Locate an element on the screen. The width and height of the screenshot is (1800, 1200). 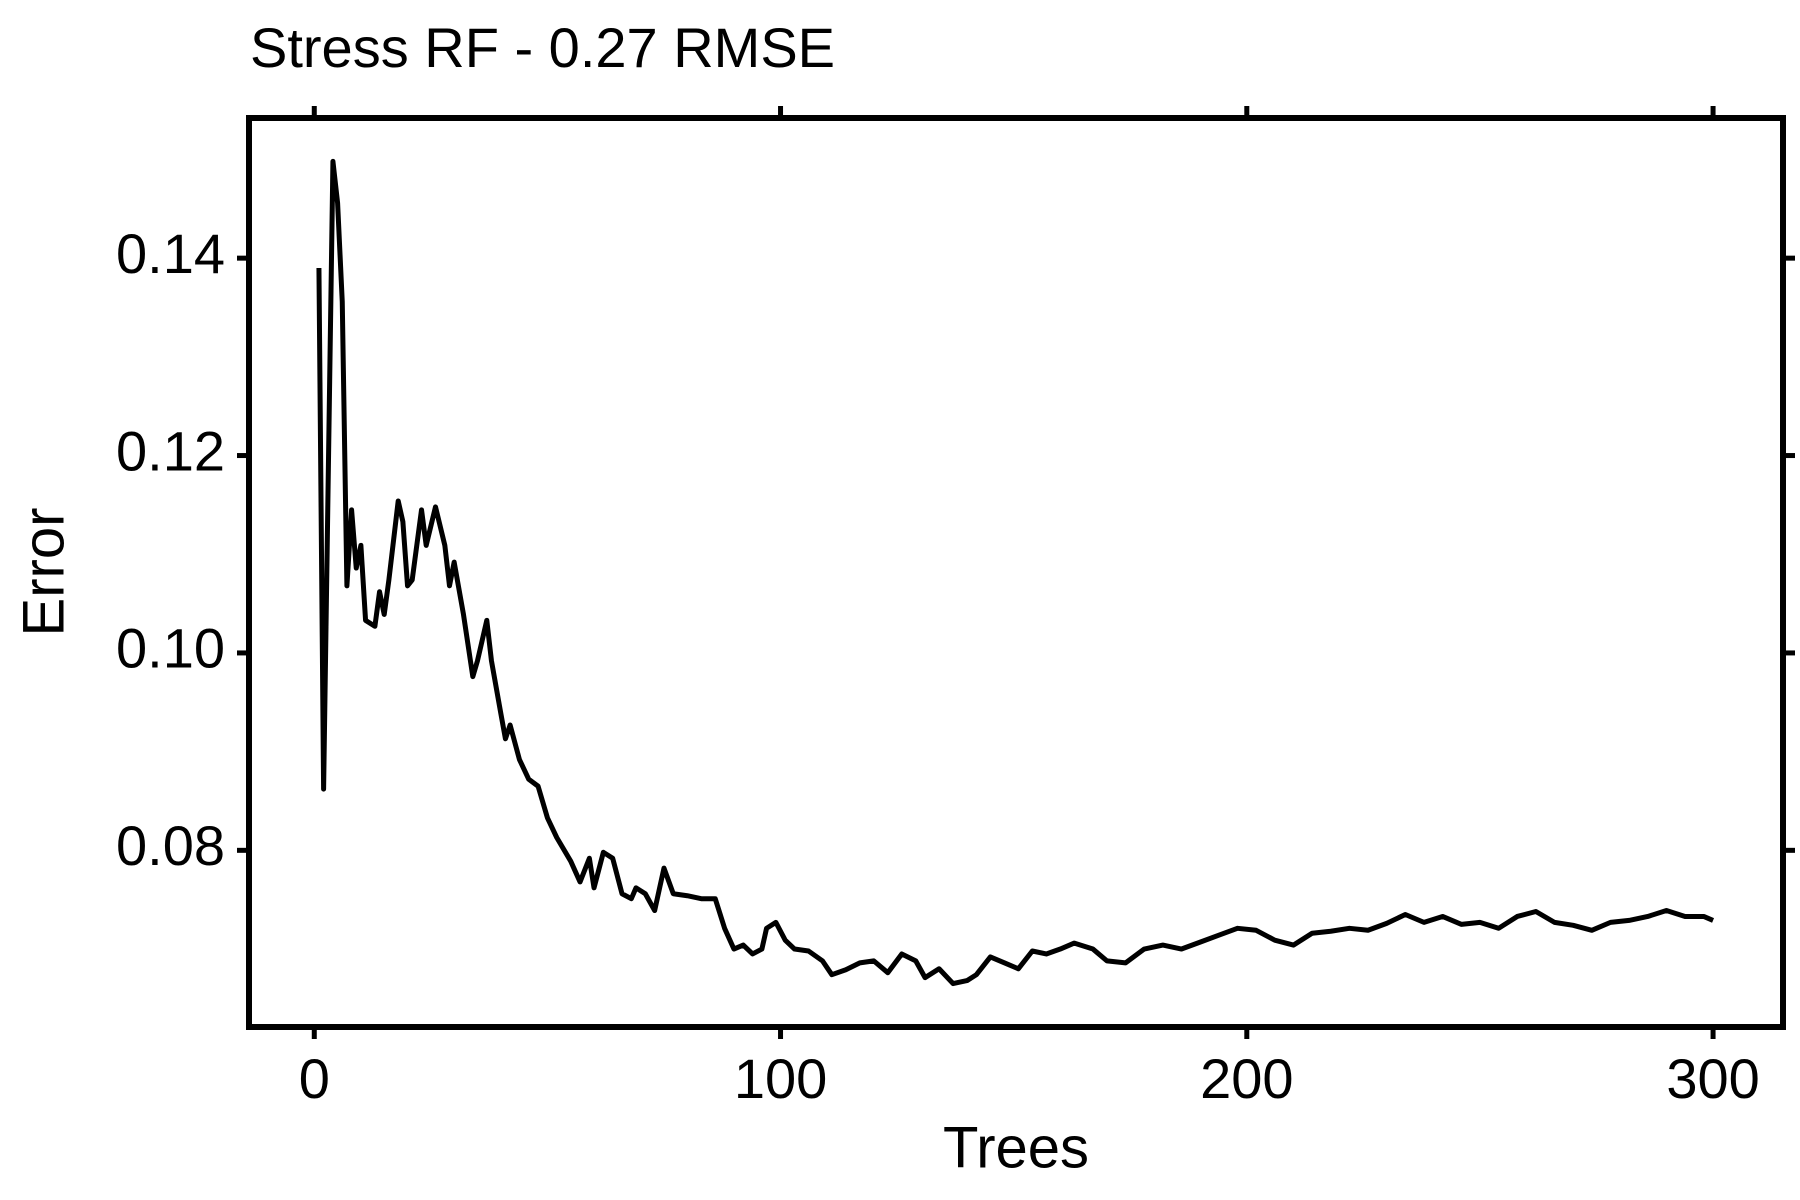
x-tick-label: 0 is located at coordinates (314, 1078).